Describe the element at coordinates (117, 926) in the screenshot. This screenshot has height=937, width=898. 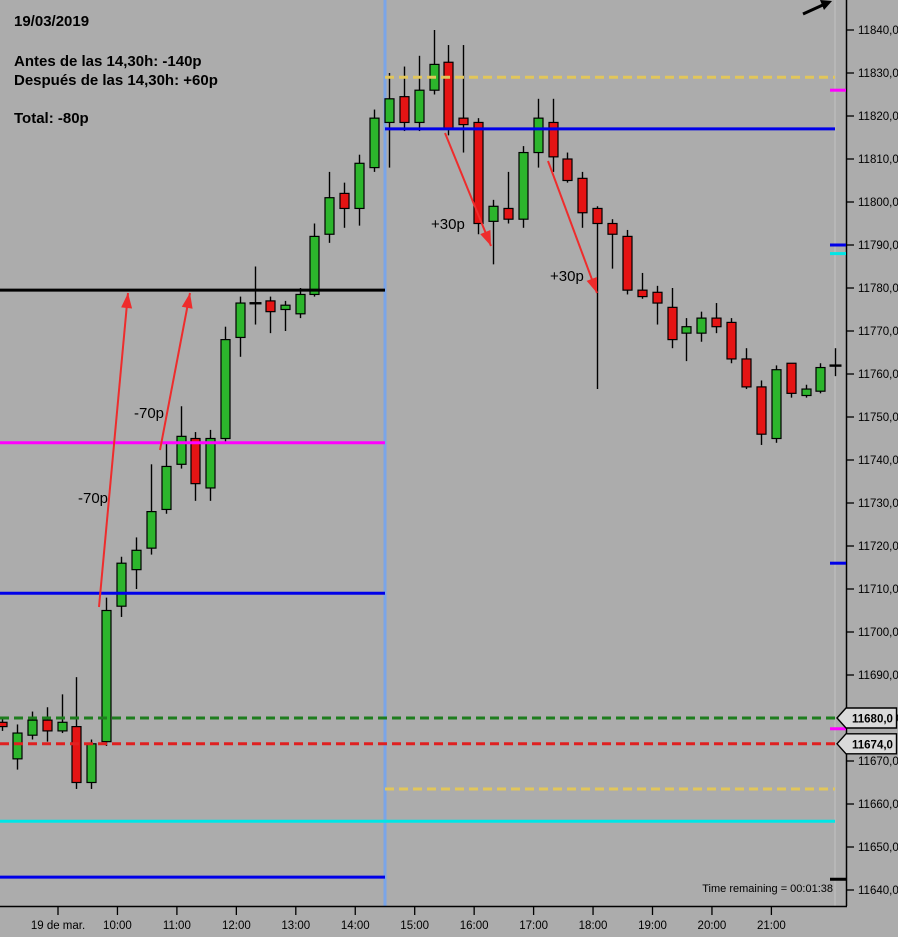
I see `time-tick-label: 10:00` at that location.